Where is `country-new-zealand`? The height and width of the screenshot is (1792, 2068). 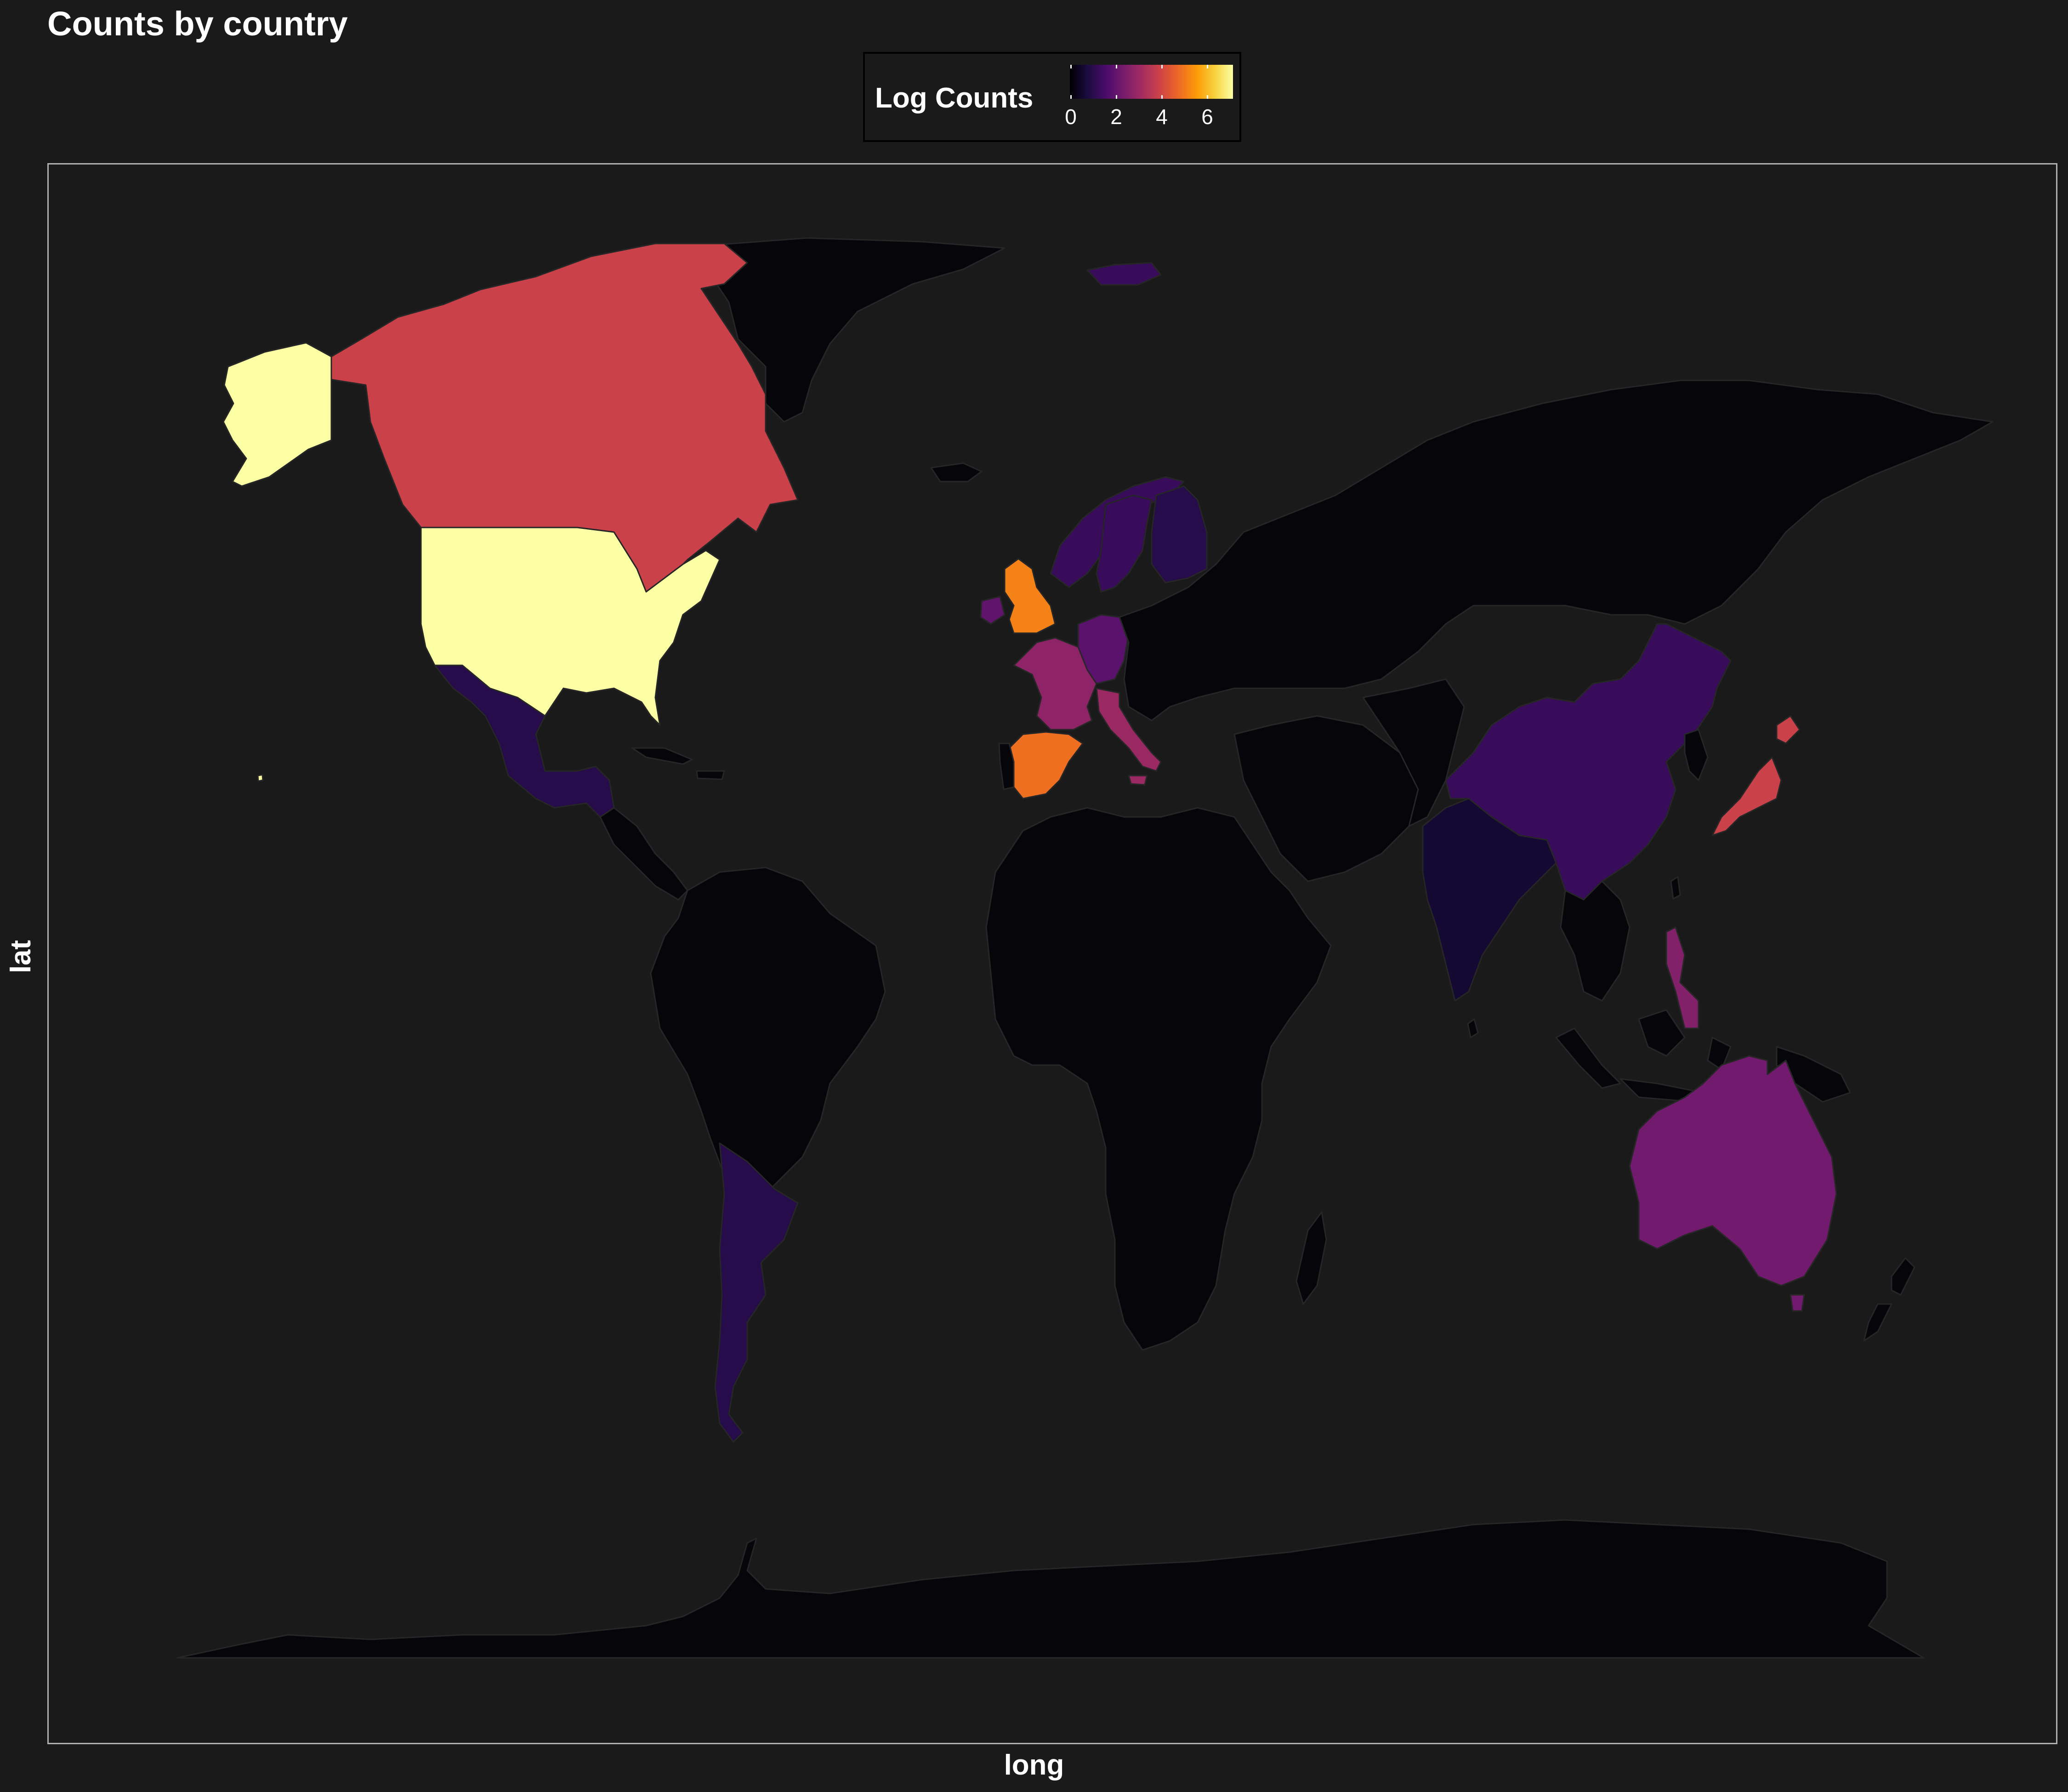 country-new-zealand is located at coordinates (1889, 1299).